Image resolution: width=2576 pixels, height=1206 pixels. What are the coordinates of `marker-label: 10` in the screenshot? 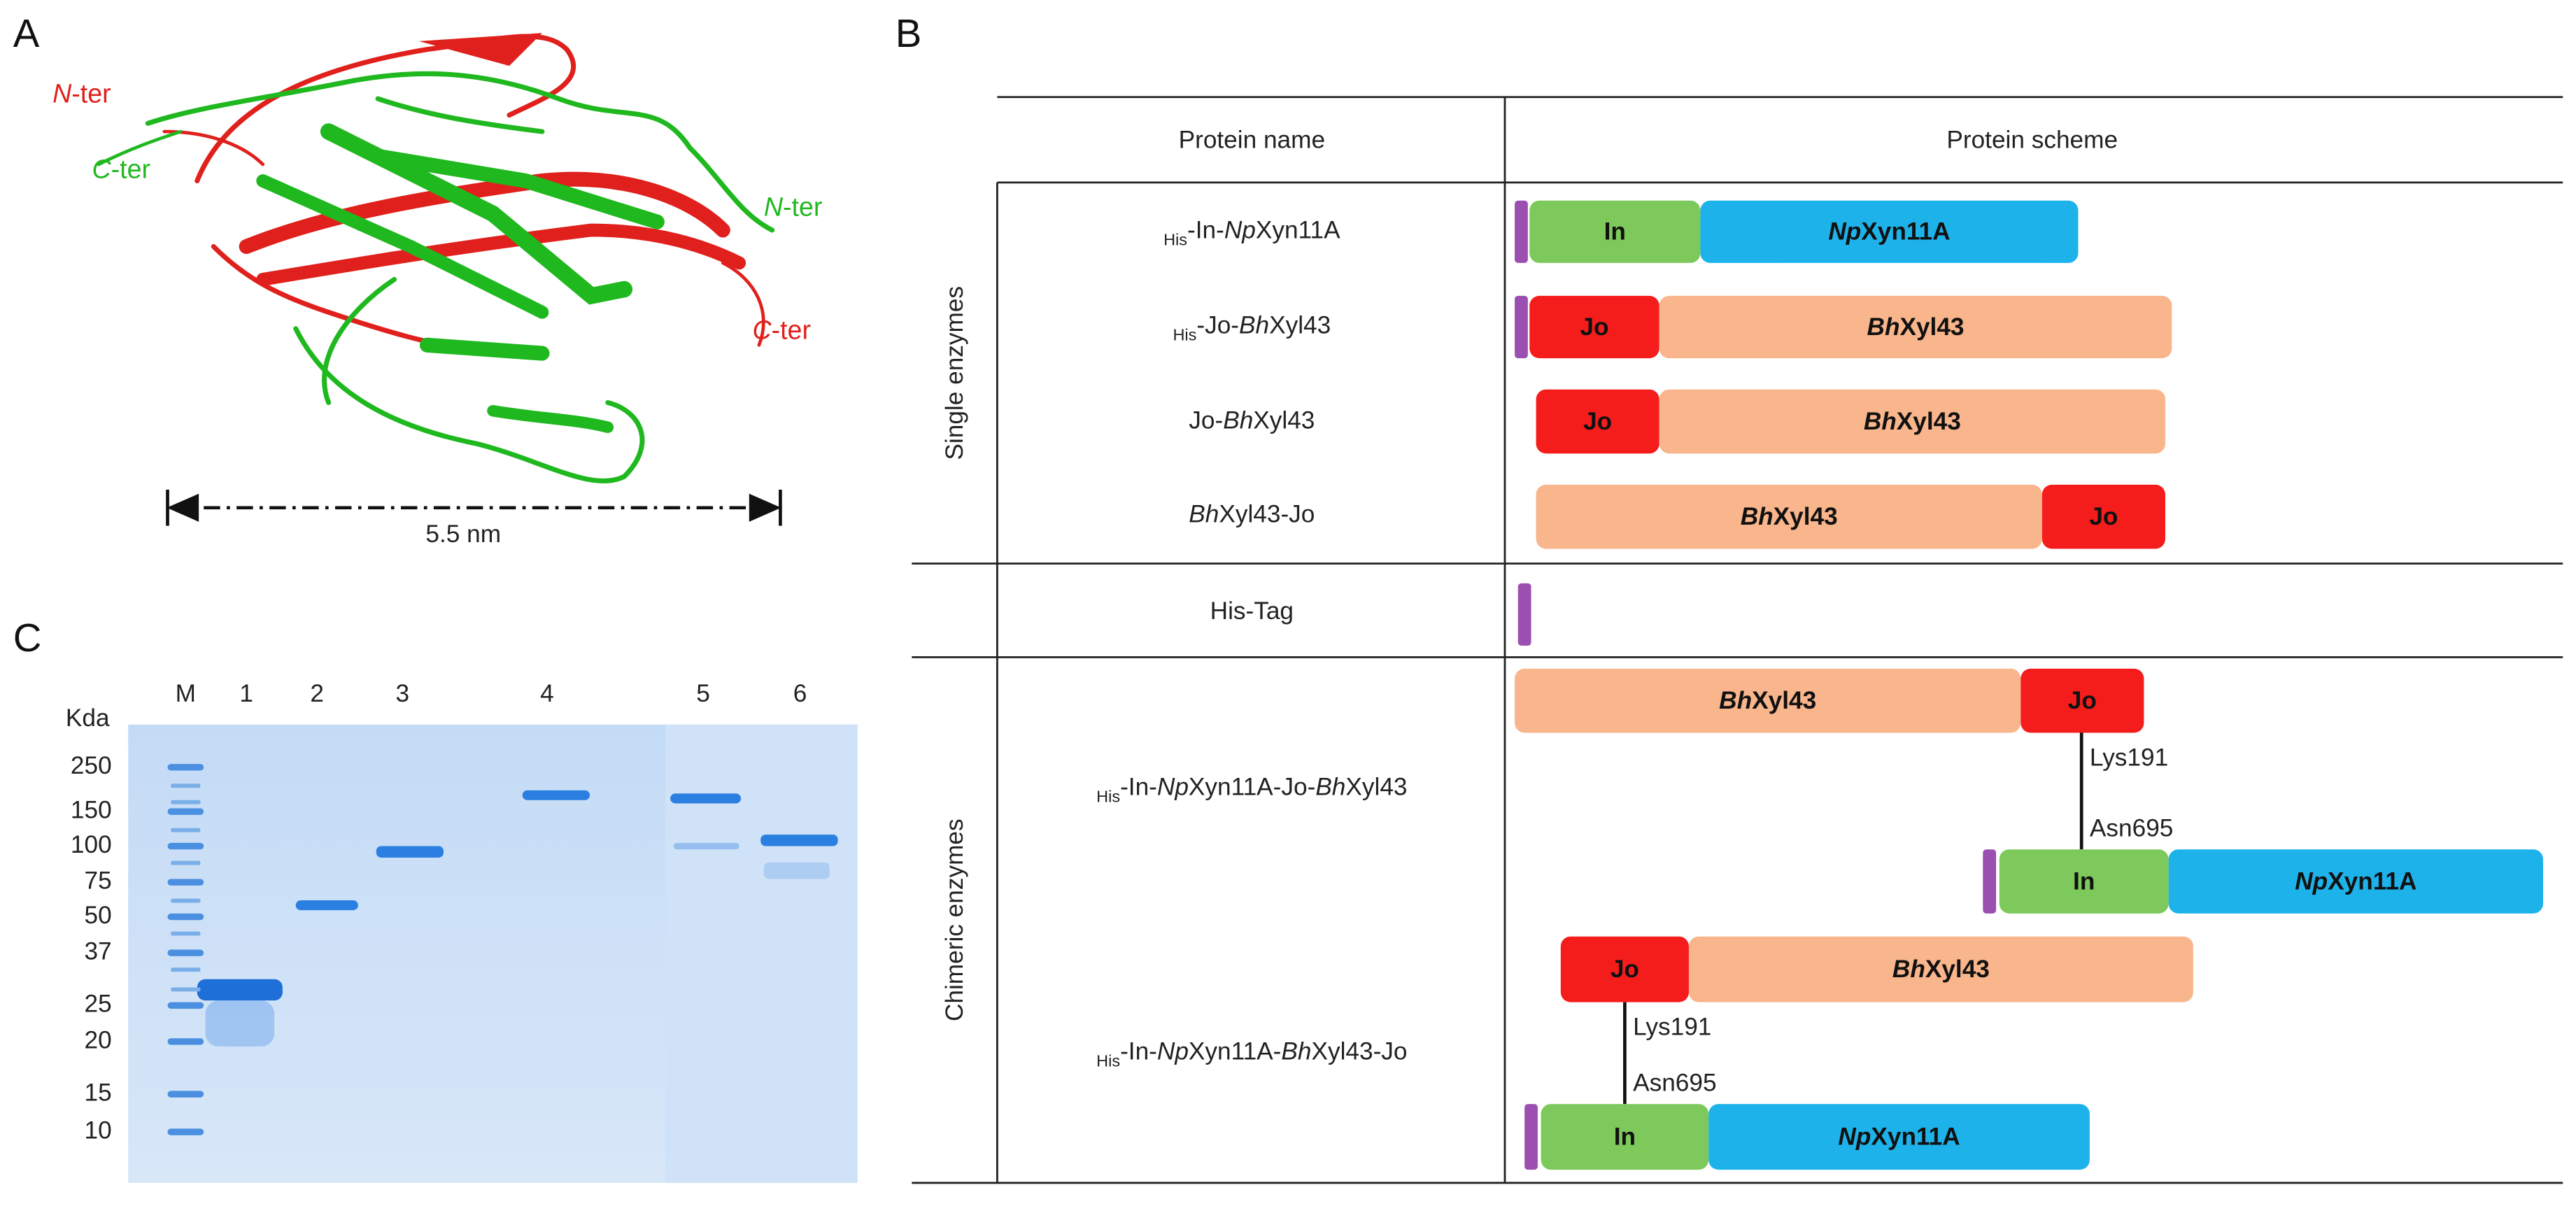 It's located at (97, 1130).